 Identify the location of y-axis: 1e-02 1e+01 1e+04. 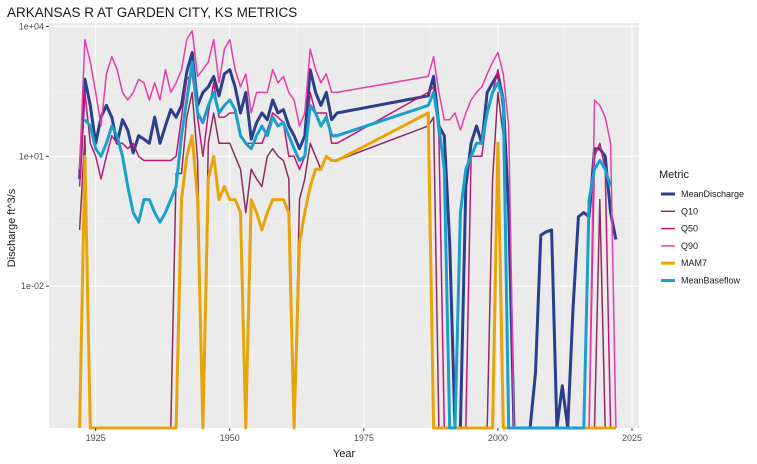
(34, 156).